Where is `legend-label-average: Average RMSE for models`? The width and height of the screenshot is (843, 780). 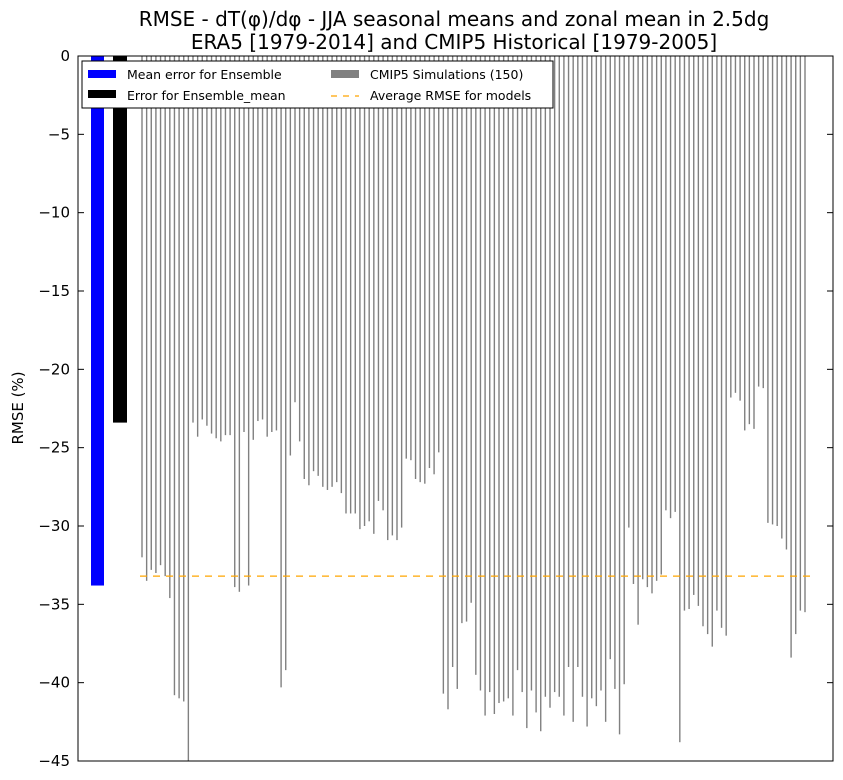 legend-label-average: Average RMSE for models is located at coordinates (450, 95).